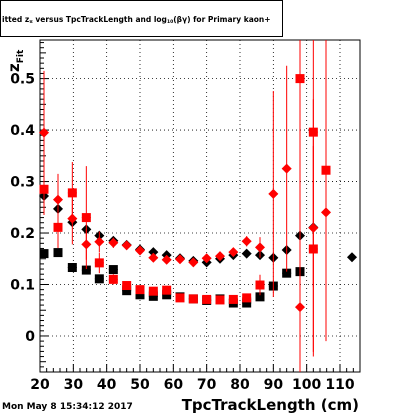 This screenshot has height=414, width=400. What do you see at coordinates (30, 337) in the screenshot?
I see `y-tick-label: 0` at bounding box center [30, 337].